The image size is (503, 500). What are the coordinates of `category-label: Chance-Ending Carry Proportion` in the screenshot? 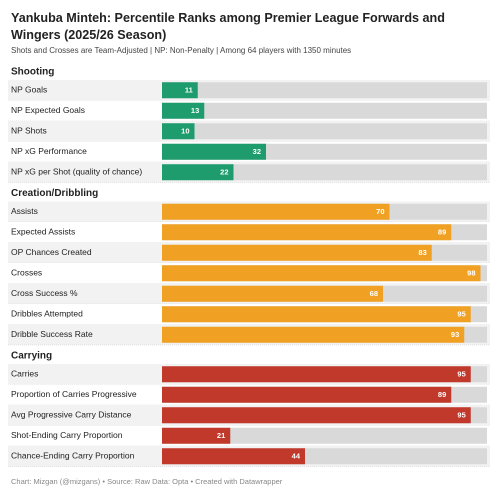 It's located at (73, 456).